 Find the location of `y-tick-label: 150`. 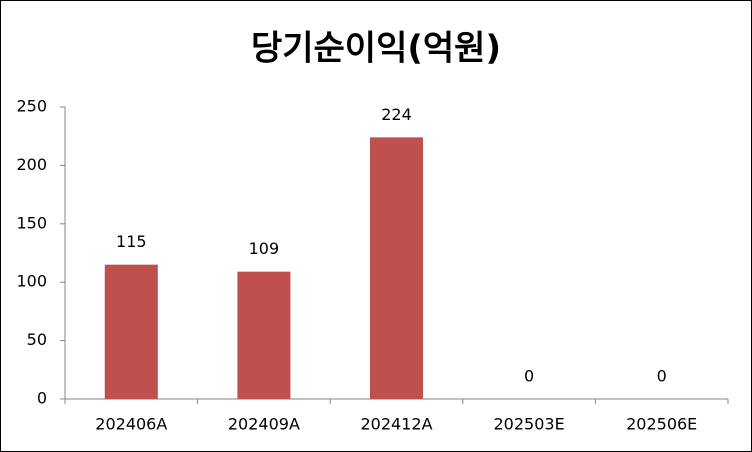

y-tick-label: 150 is located at coordinates (31, 222).